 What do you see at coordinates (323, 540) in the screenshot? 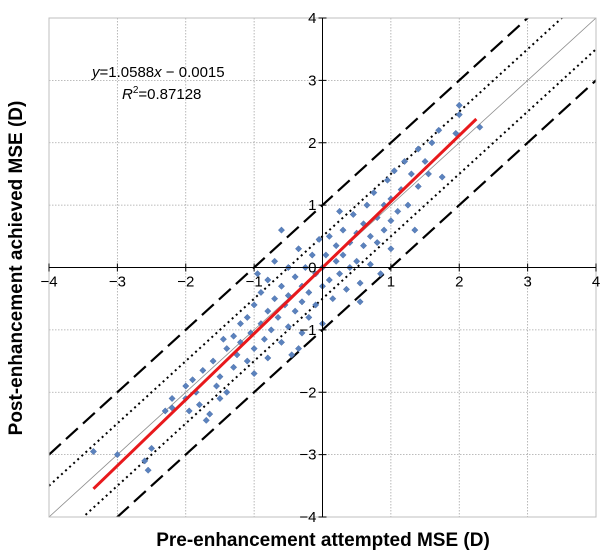
I see `x-axis-title: Pre-enhancement attempted MSE (D)` at bounding box center [323, 540].